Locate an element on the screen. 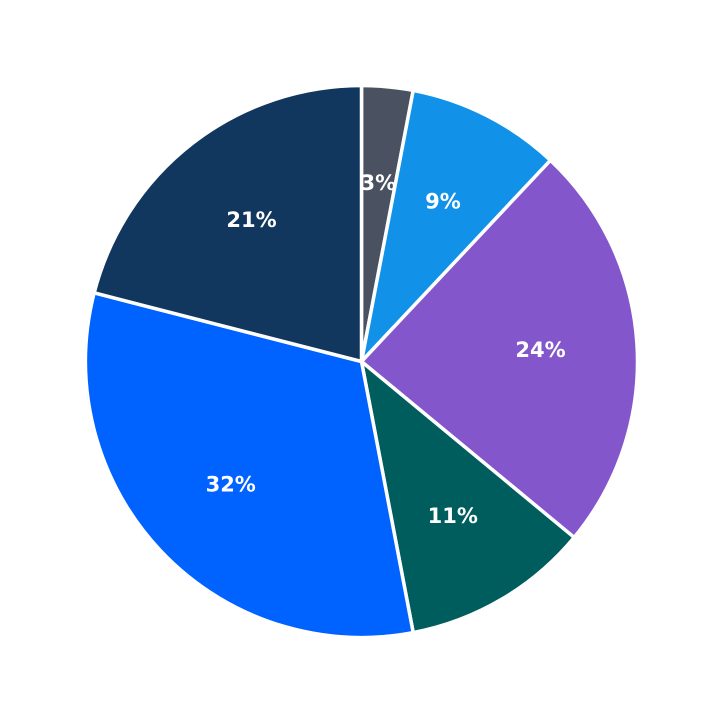 The image size is (723, 723). pie-slice-label-1: 3% is located at coordinates (379, 183).